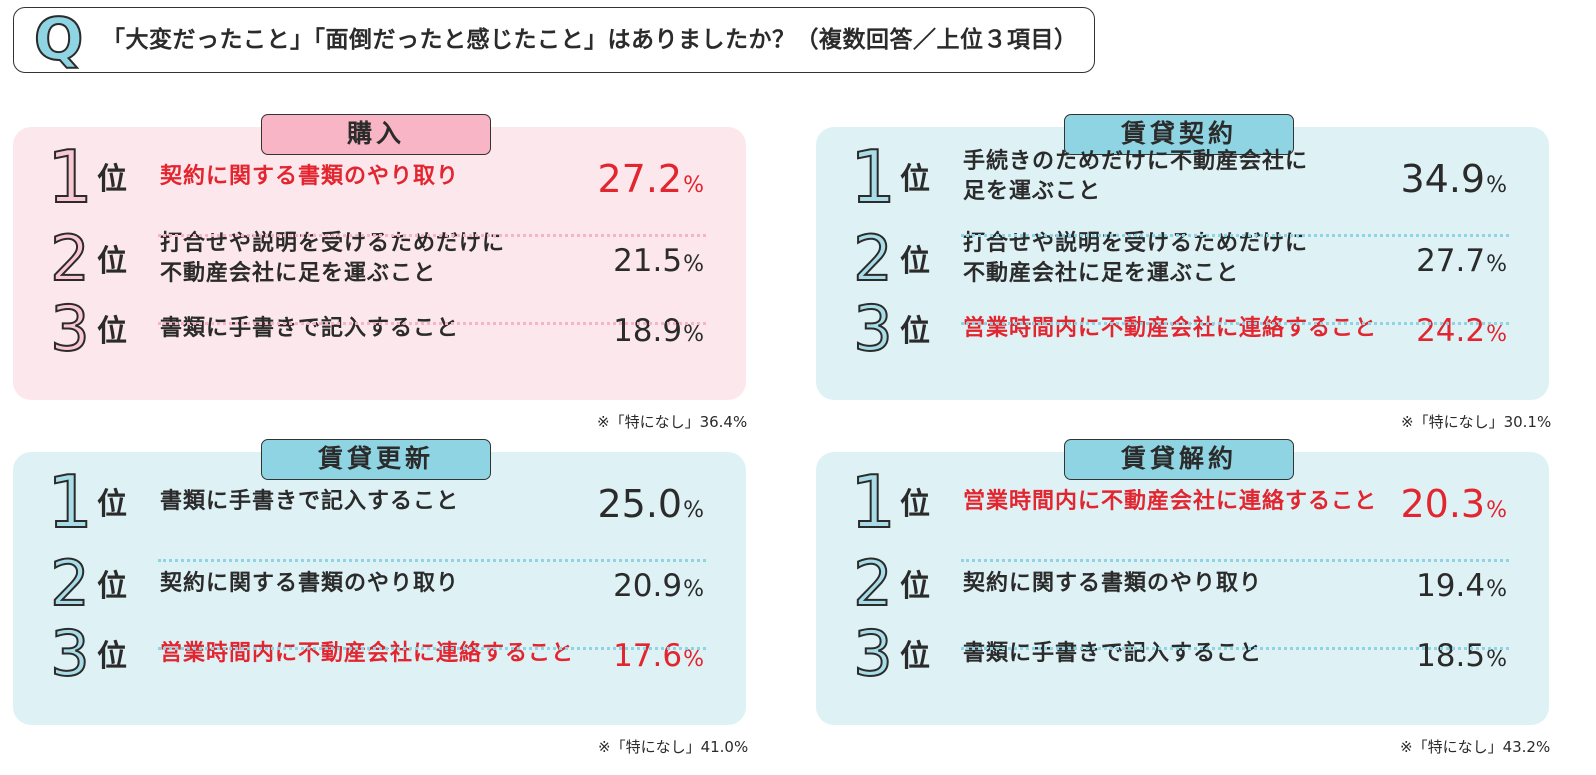  Describe the element at coordinates (1451, 586) in the screenshot. I see `percentage-value: 19.4` at that location.